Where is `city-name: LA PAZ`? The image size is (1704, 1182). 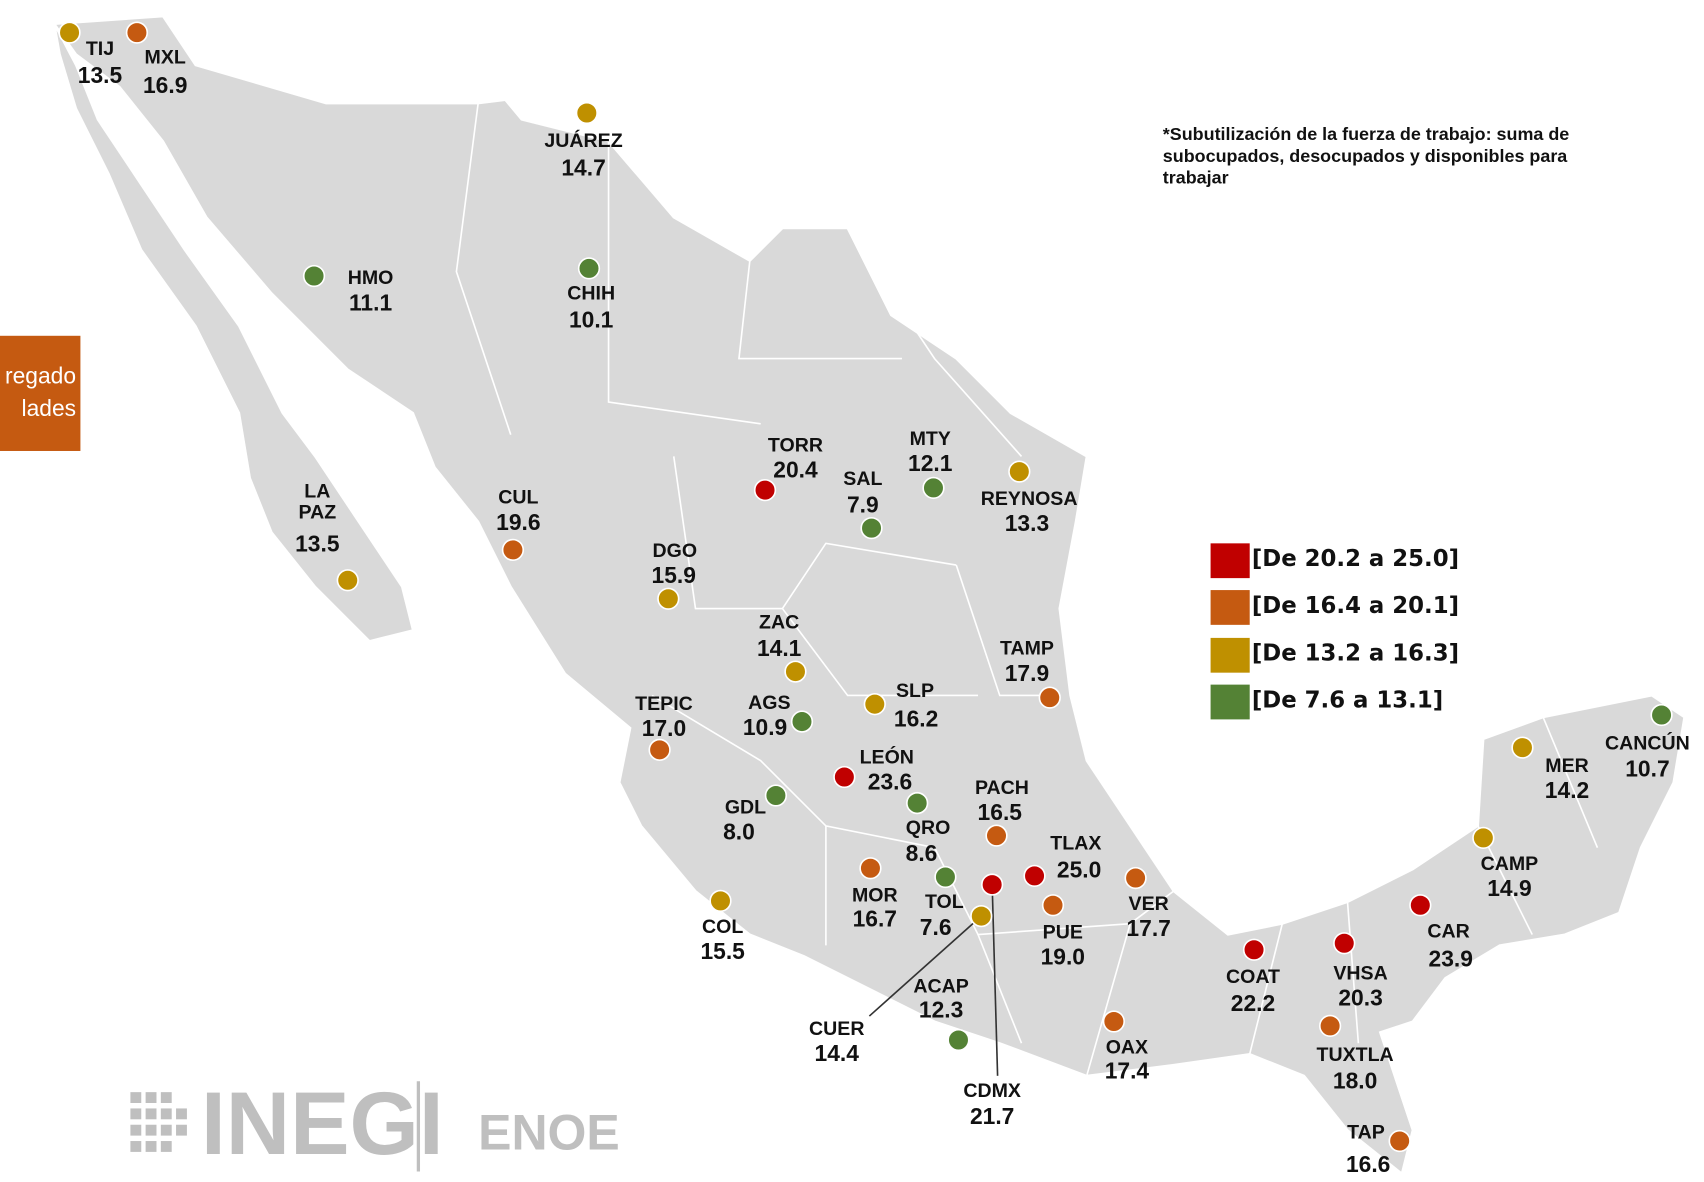 city-name: LA PAZ is located at coordinates (317, 501).